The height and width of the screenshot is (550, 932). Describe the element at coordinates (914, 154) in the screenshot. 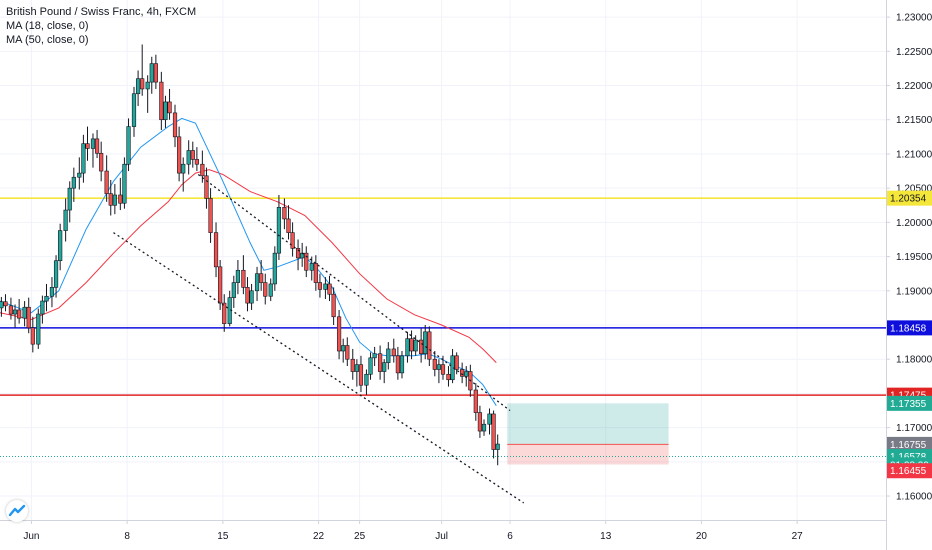

I see `price-tick-label: 1.21000` at that location.